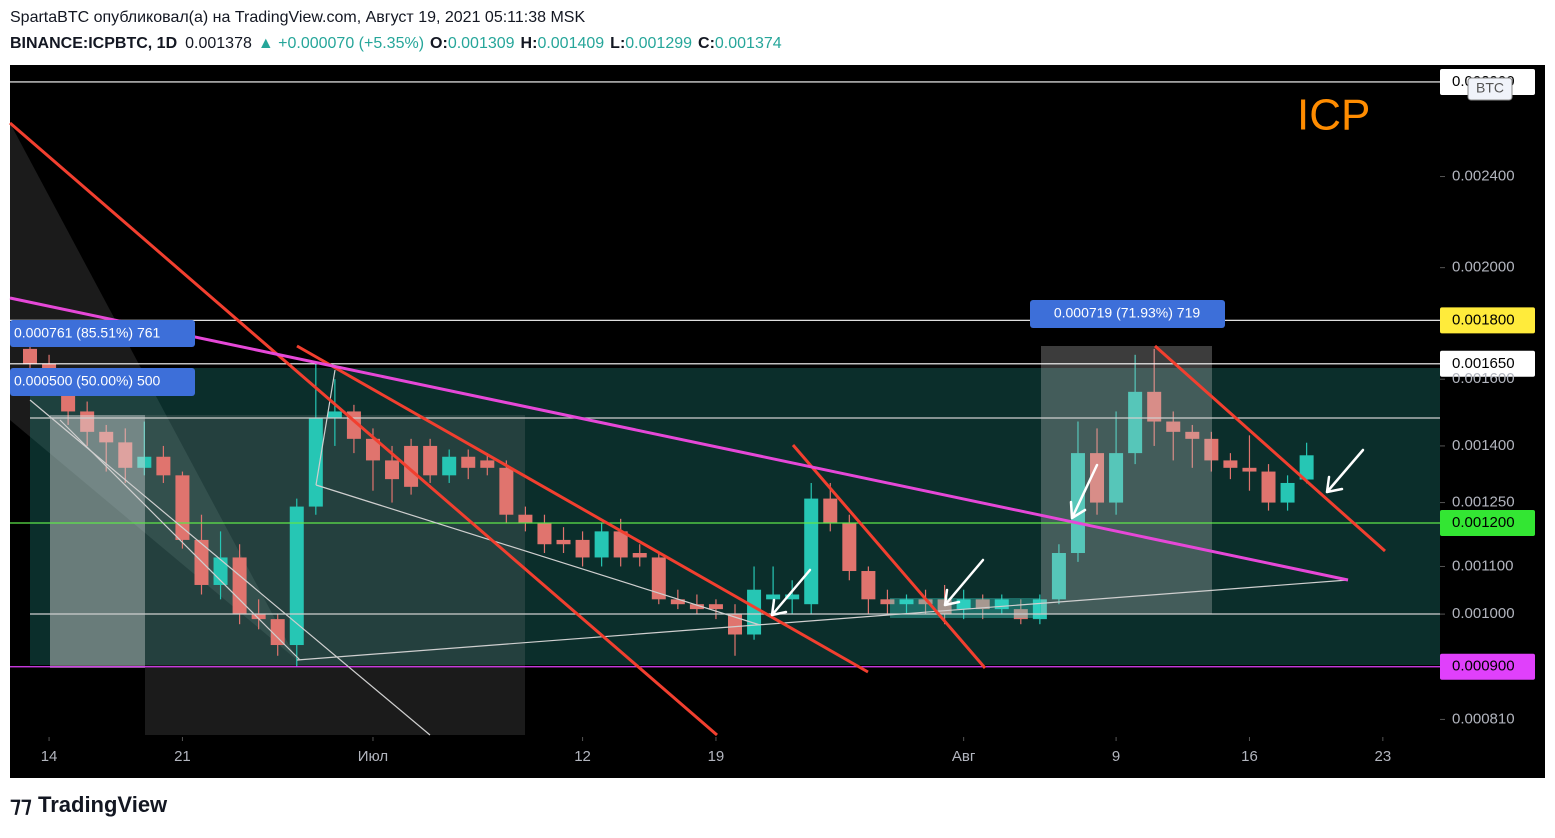  What do you see at coordinates (93, 43) in the screenshot?
I see `symbol: BINANCE:ICPBTC, 1D` at bounding box center [93, 43].